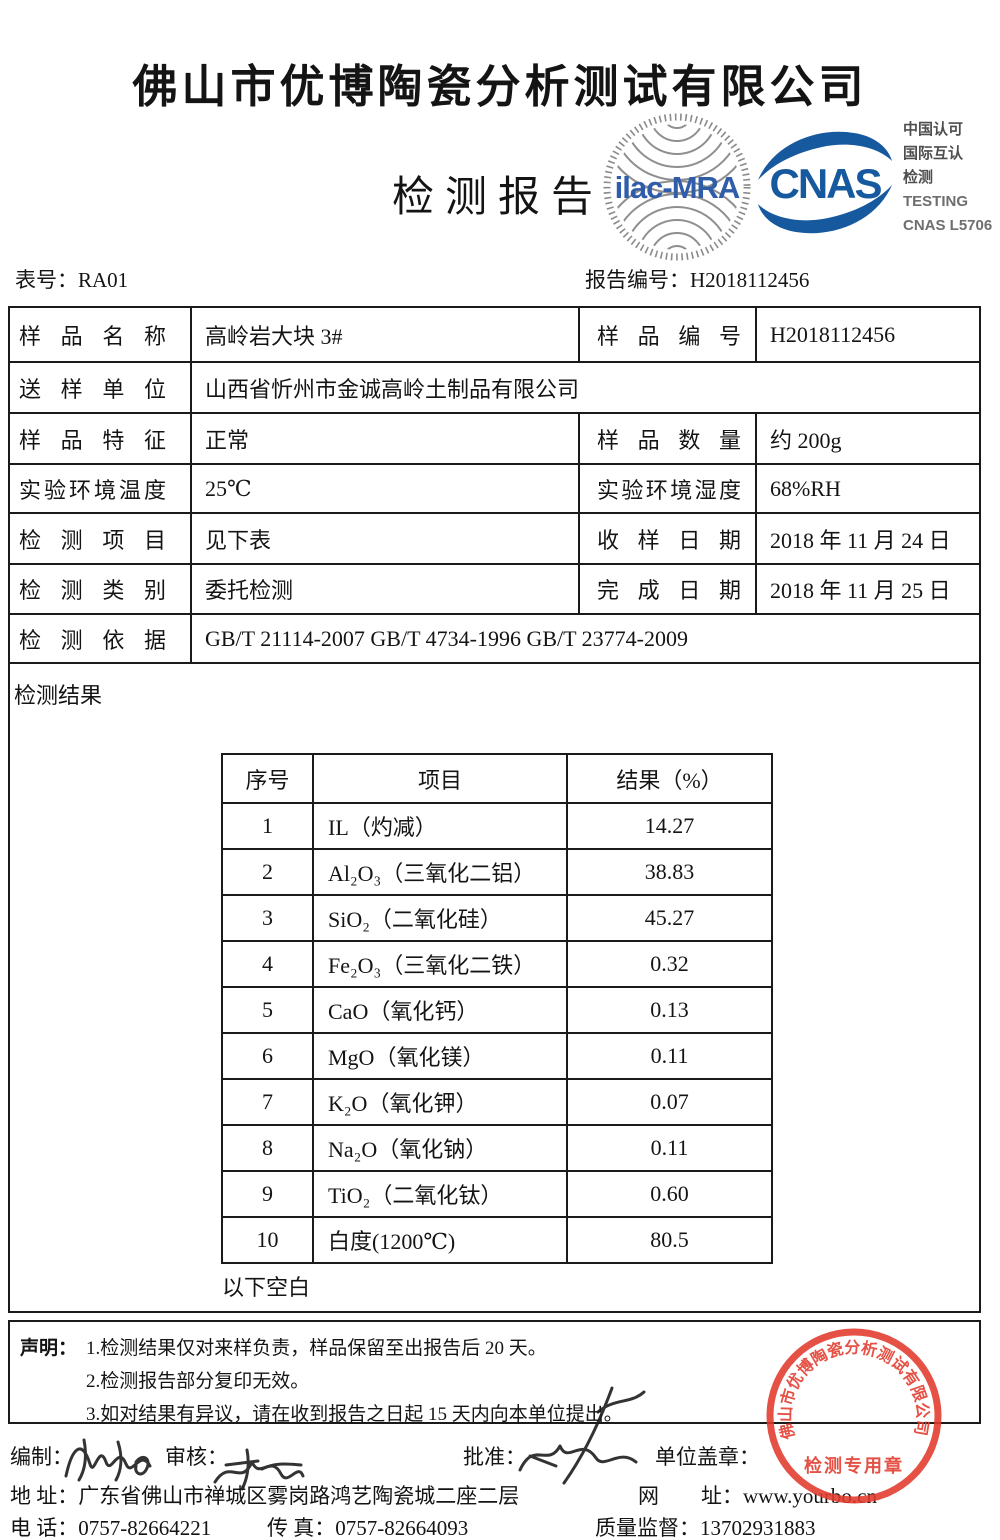  What do you see at coordinates (100, 488) in the screenshot?
I see `env-temp-label: 实验环境温度` at bounding box center [100, 488].